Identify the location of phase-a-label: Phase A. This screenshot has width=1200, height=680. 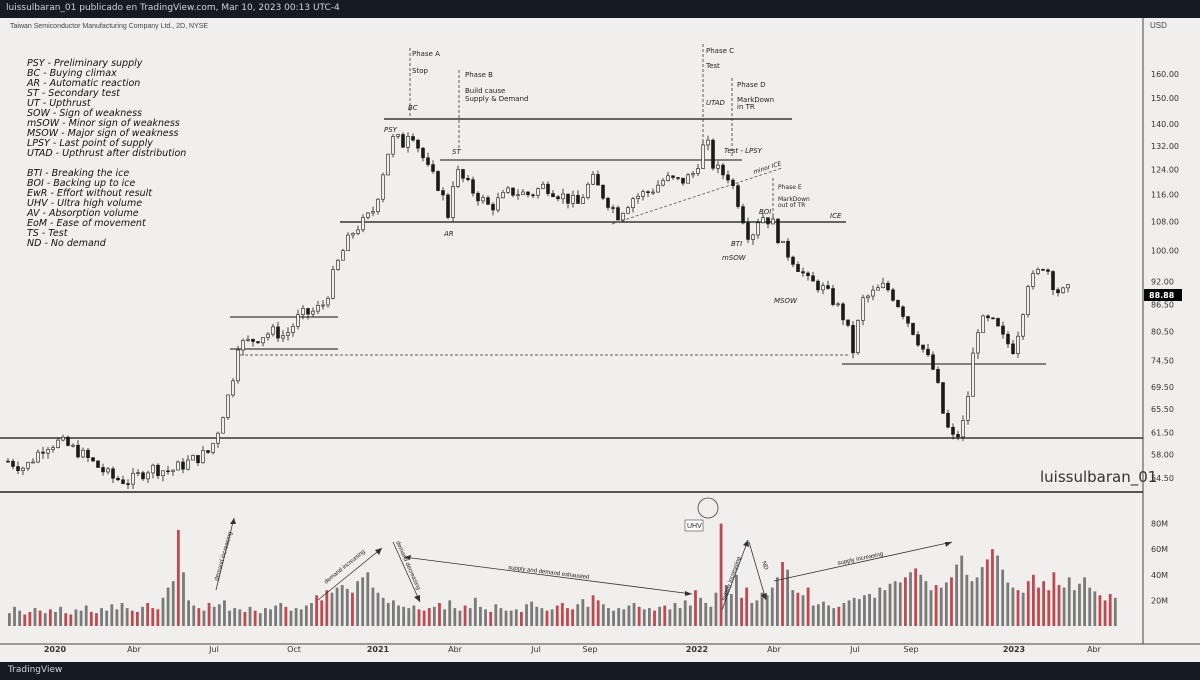
(426, 54).